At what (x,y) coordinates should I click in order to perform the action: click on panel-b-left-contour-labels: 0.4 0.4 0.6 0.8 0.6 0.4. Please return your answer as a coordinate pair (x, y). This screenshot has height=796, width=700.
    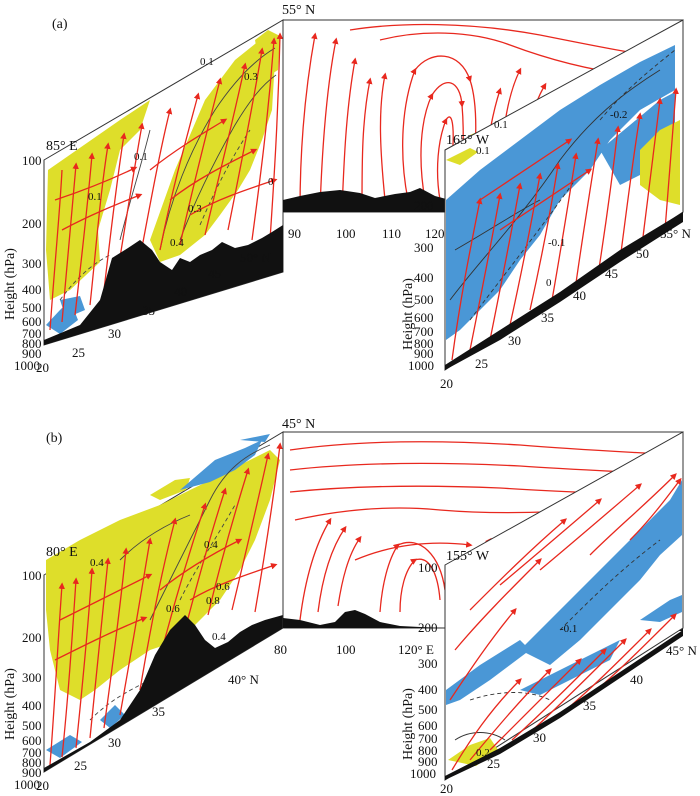
    Looking at the image, I should click on (160, 591).